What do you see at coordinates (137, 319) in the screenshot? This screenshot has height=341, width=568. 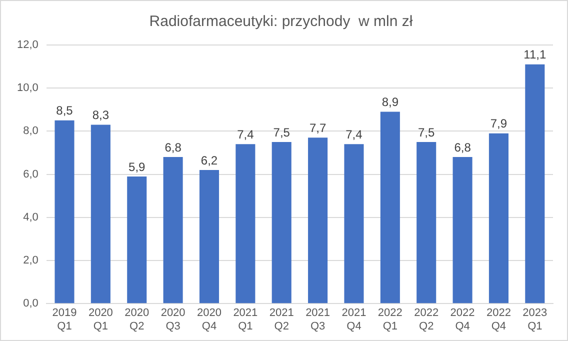 I see `x-tick-label: 2020 Q2` at bounding box center [137, 319].